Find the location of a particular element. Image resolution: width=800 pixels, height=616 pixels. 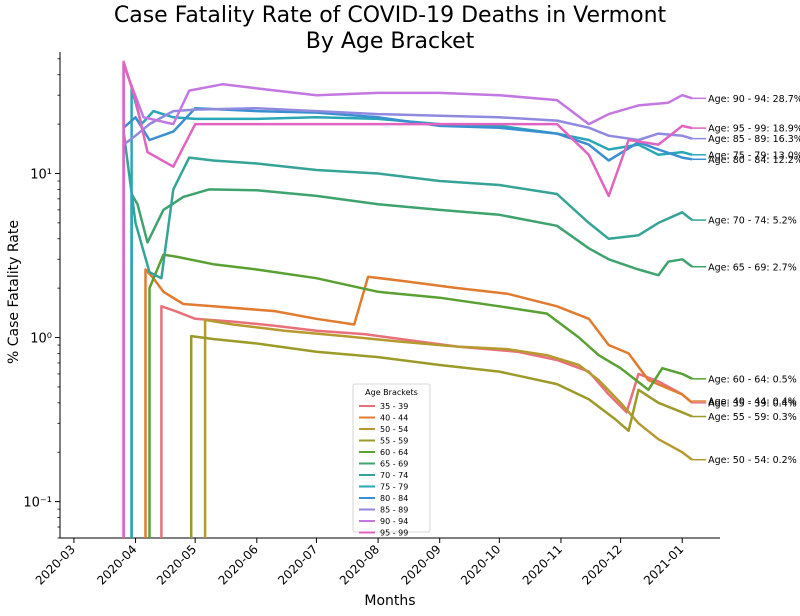

legend-item-label: 60 - 64 is located at coordinates (394, 452).